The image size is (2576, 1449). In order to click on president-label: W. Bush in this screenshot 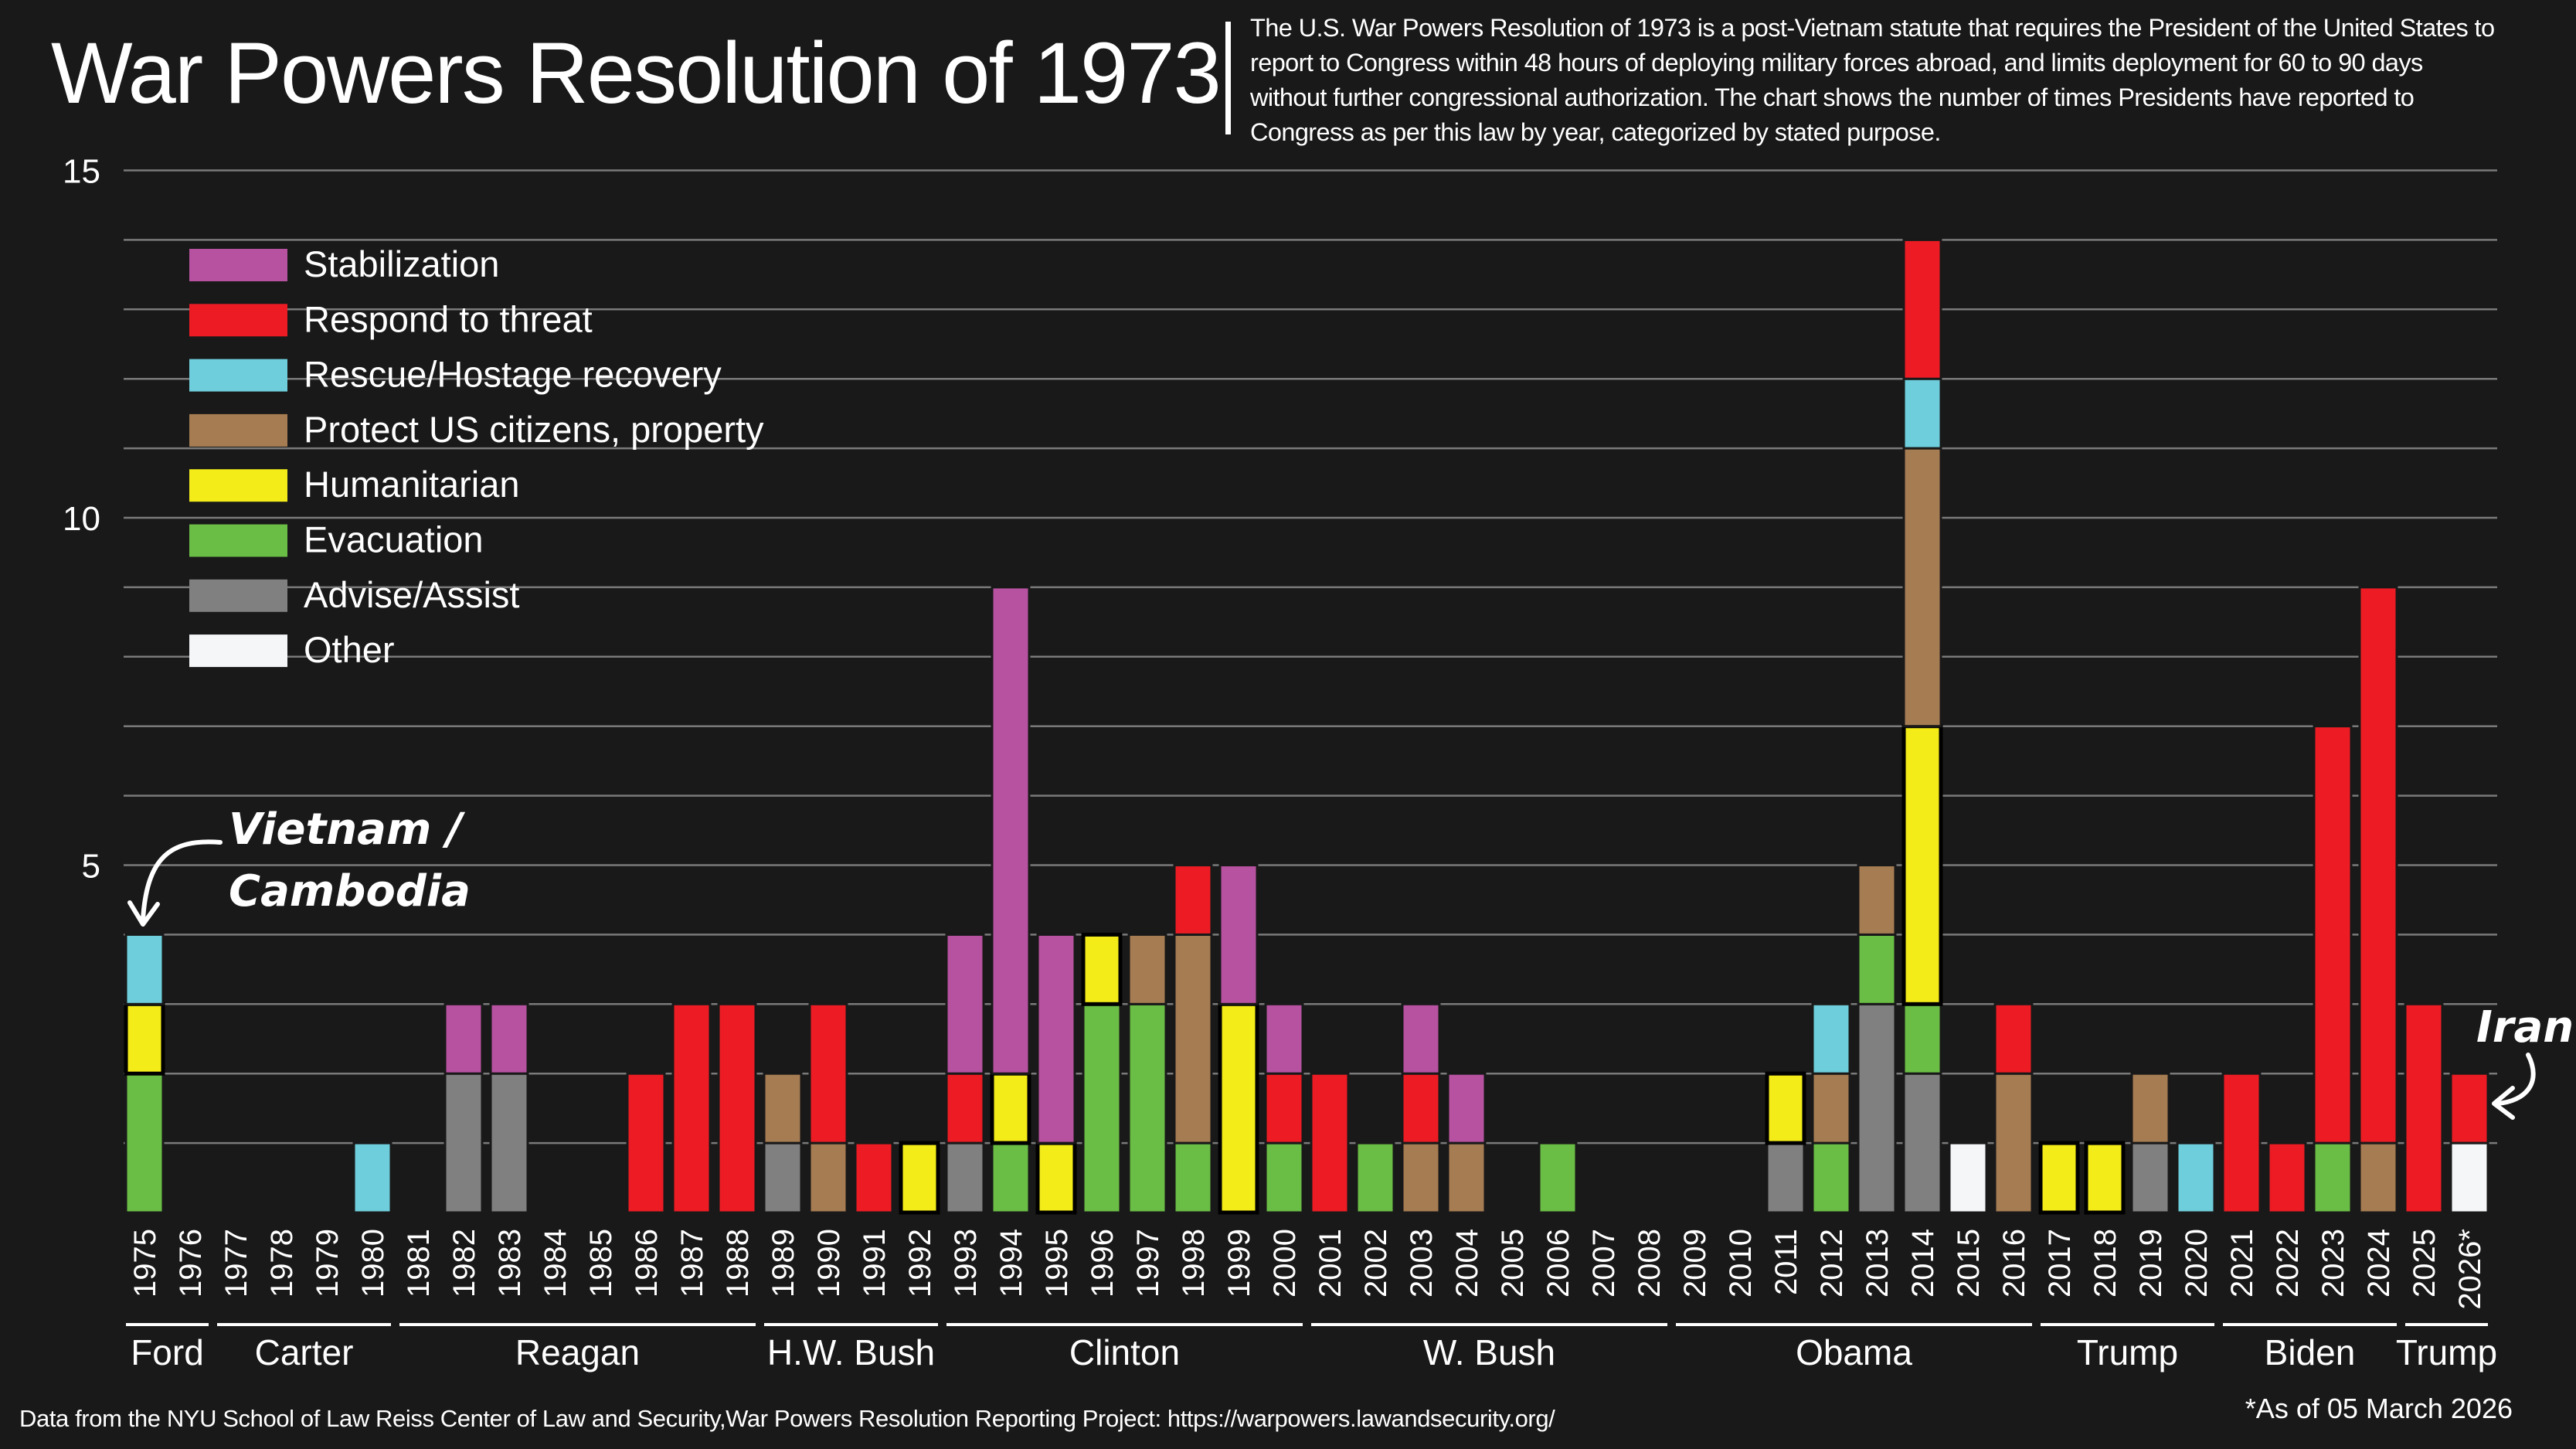, I will do `click(1489, 1352)`.